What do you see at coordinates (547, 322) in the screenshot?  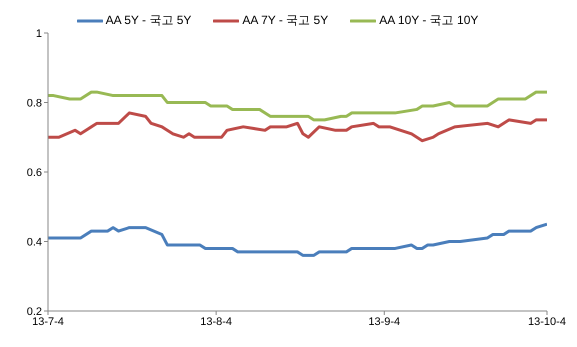 I see `x-tick-label: 13-10-4` at bounding box center [547, 322].